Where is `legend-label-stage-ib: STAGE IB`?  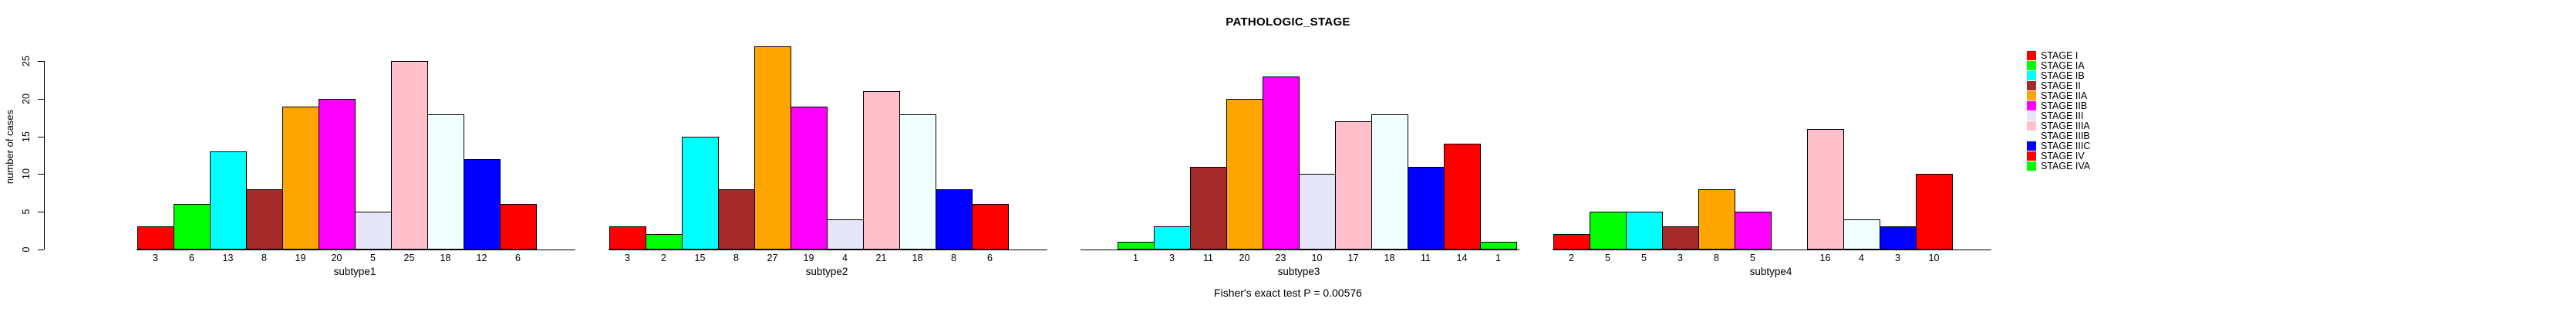
legend-label-stage-ib: STAGE IB is located at coordinates (2063, 75).